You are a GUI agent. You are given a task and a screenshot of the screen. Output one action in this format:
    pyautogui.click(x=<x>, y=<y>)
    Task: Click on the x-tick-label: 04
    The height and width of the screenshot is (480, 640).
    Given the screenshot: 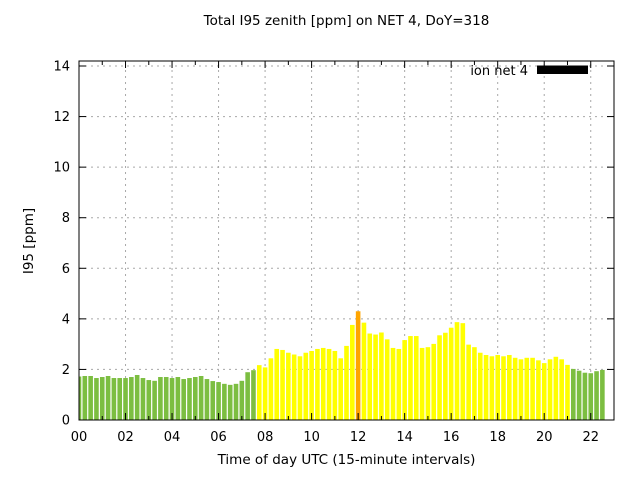 What is the action you would take?
    pyautogui.click(x=172, y=437)
    